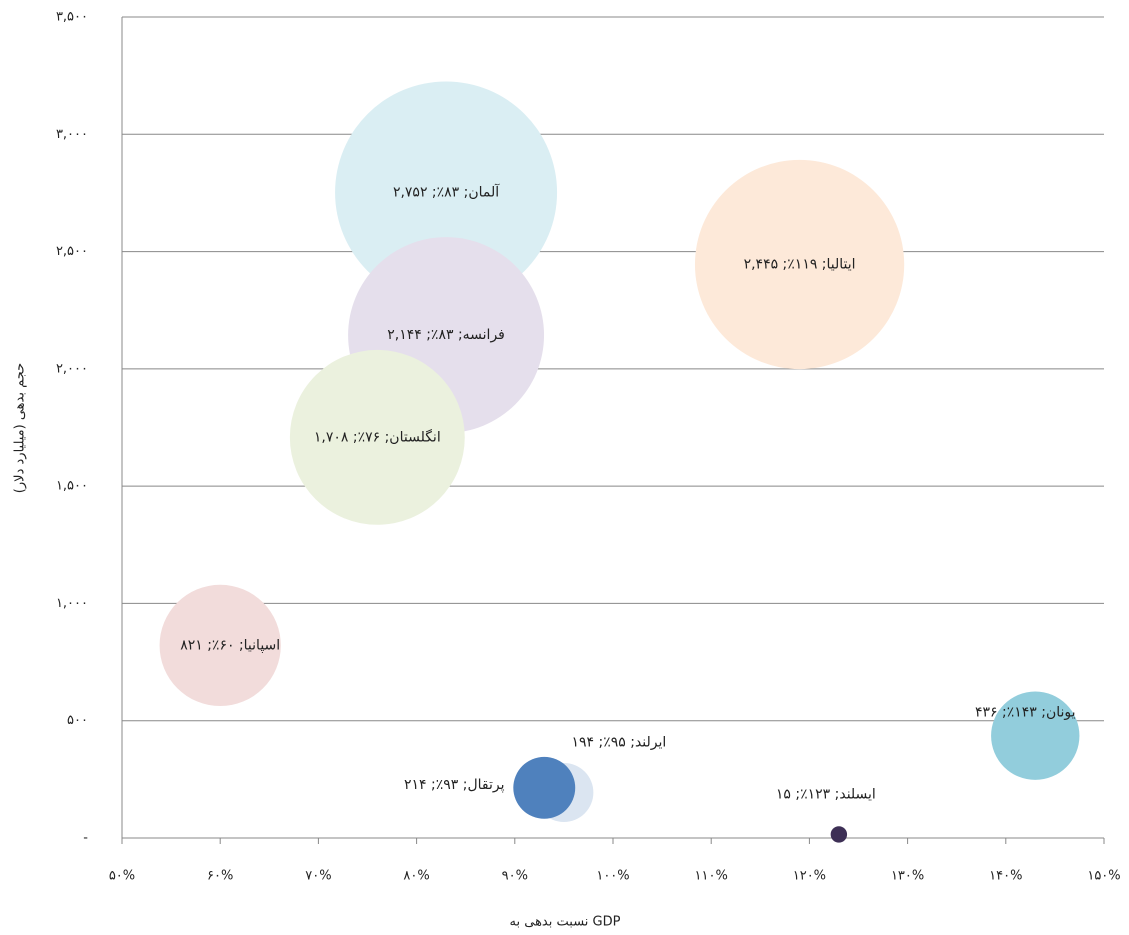 Image resolution: width=1129 pixels, height=935 pixels. Describe the element at coordinates (454, 785) in the screenshot. I see `data-label: پرتقال; ۹۳٪; ۲۱۴` at that location.